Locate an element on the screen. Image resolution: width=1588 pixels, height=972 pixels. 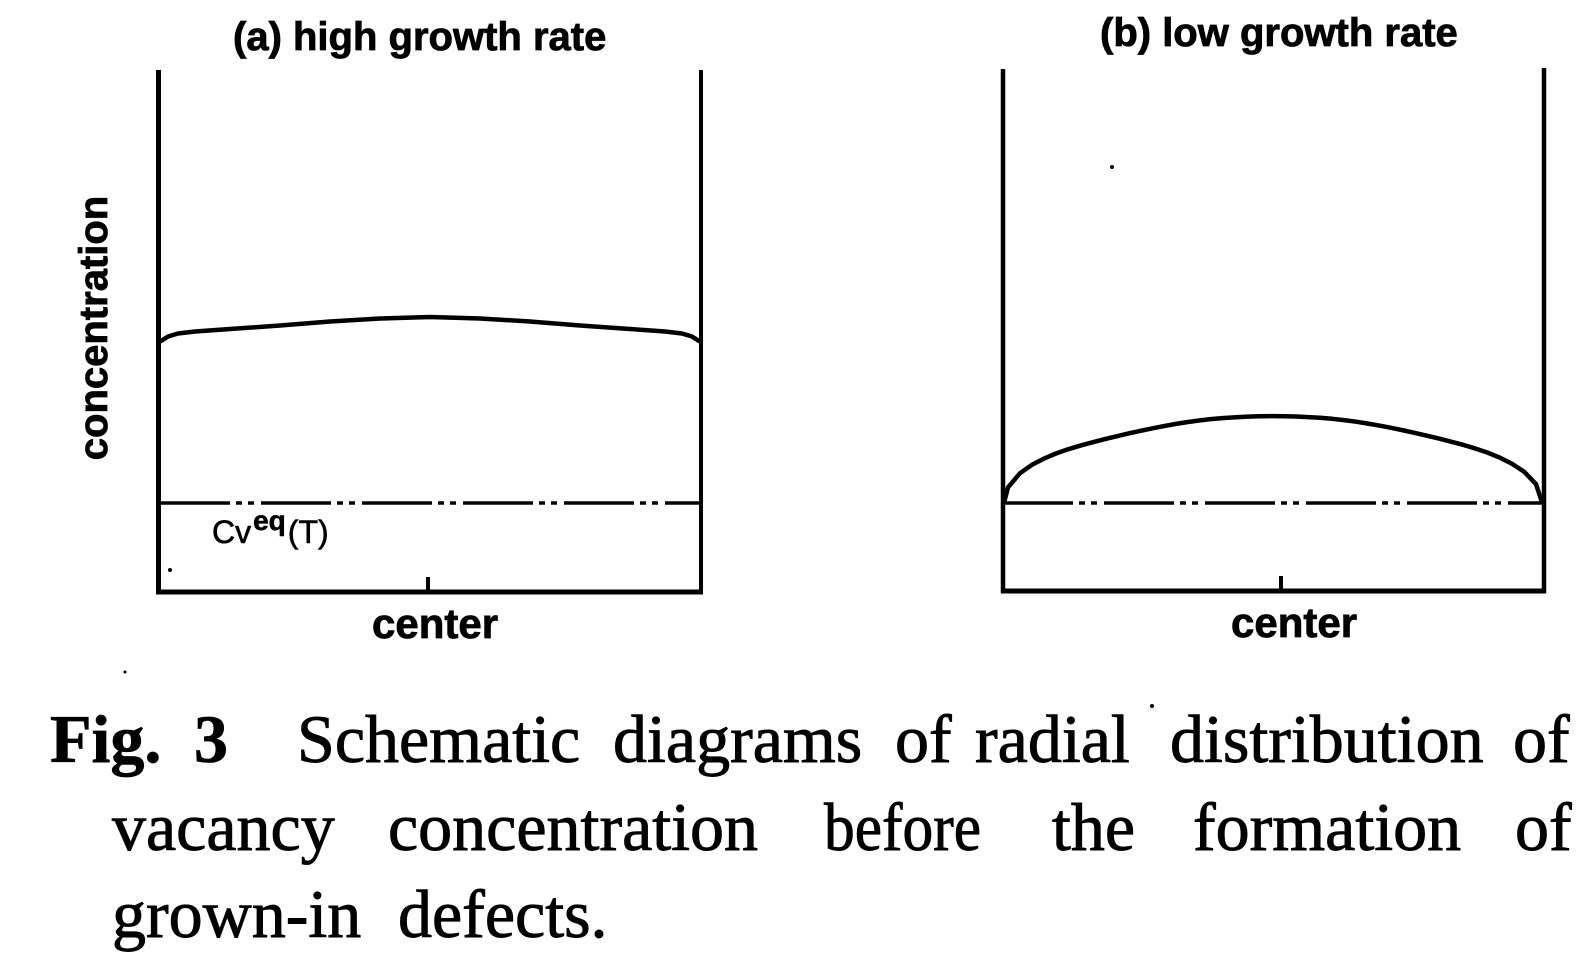
svg-text: the is located at coordinates (1093, 827).